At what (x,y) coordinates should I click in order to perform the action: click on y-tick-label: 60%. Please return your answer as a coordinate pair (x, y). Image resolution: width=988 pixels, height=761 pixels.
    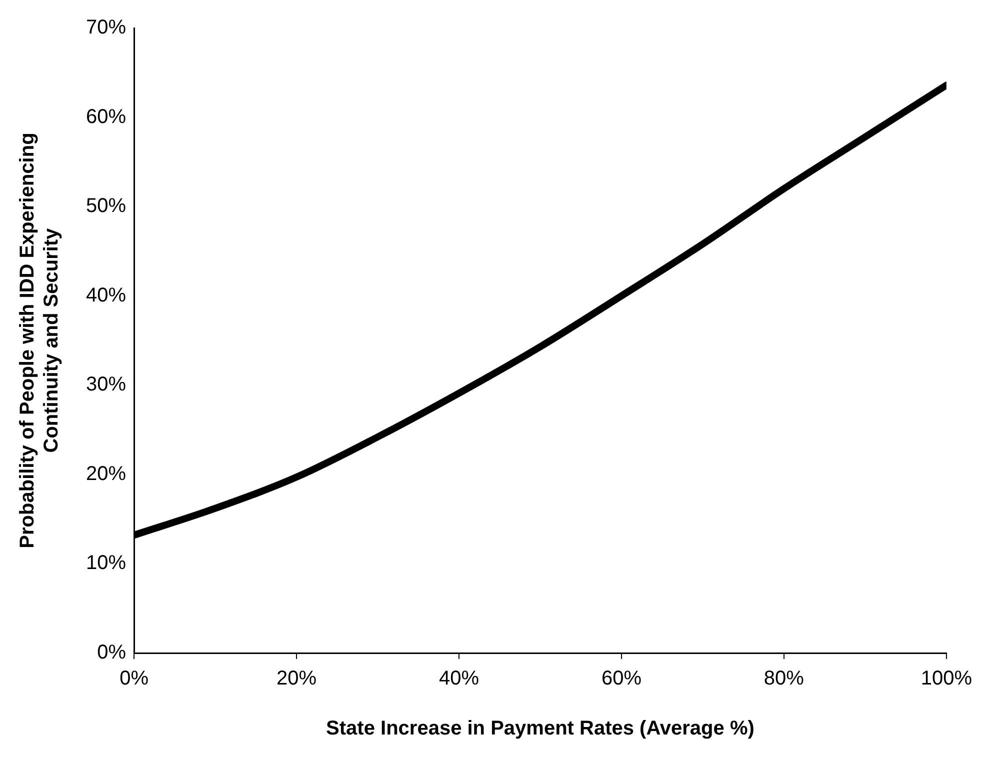
    Looking at the image, I should click on (106, 117).